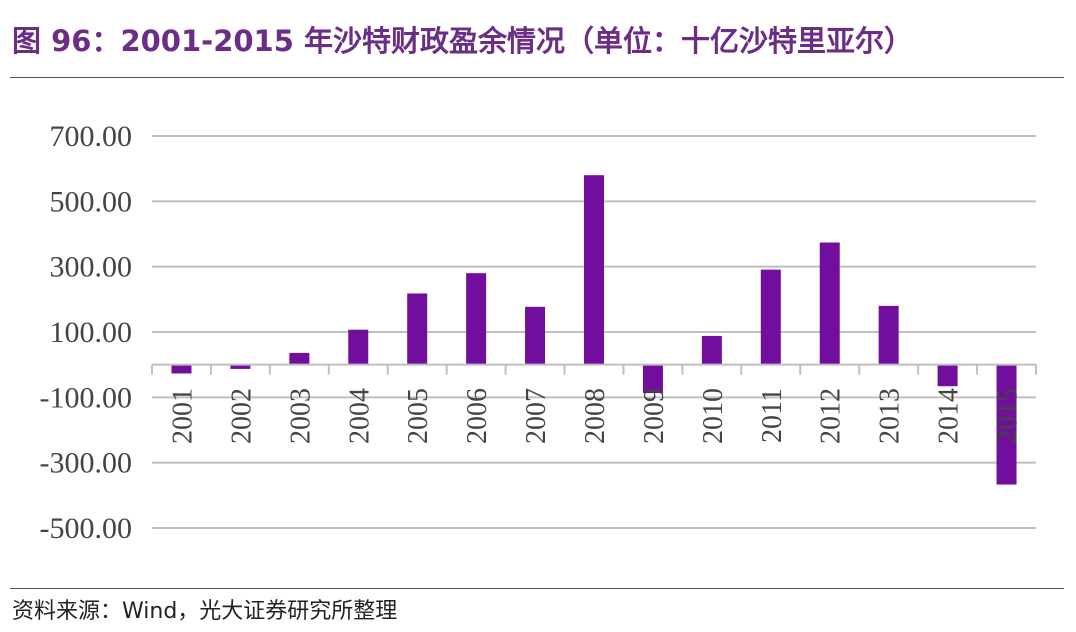 This screenshot has height=632, width=1076. What do you see at coordinates (205, 611) in the screenshot?
I see `source-note: 资料来源：Wind，光大证券研究所整理` at bounding box center [205, 611].